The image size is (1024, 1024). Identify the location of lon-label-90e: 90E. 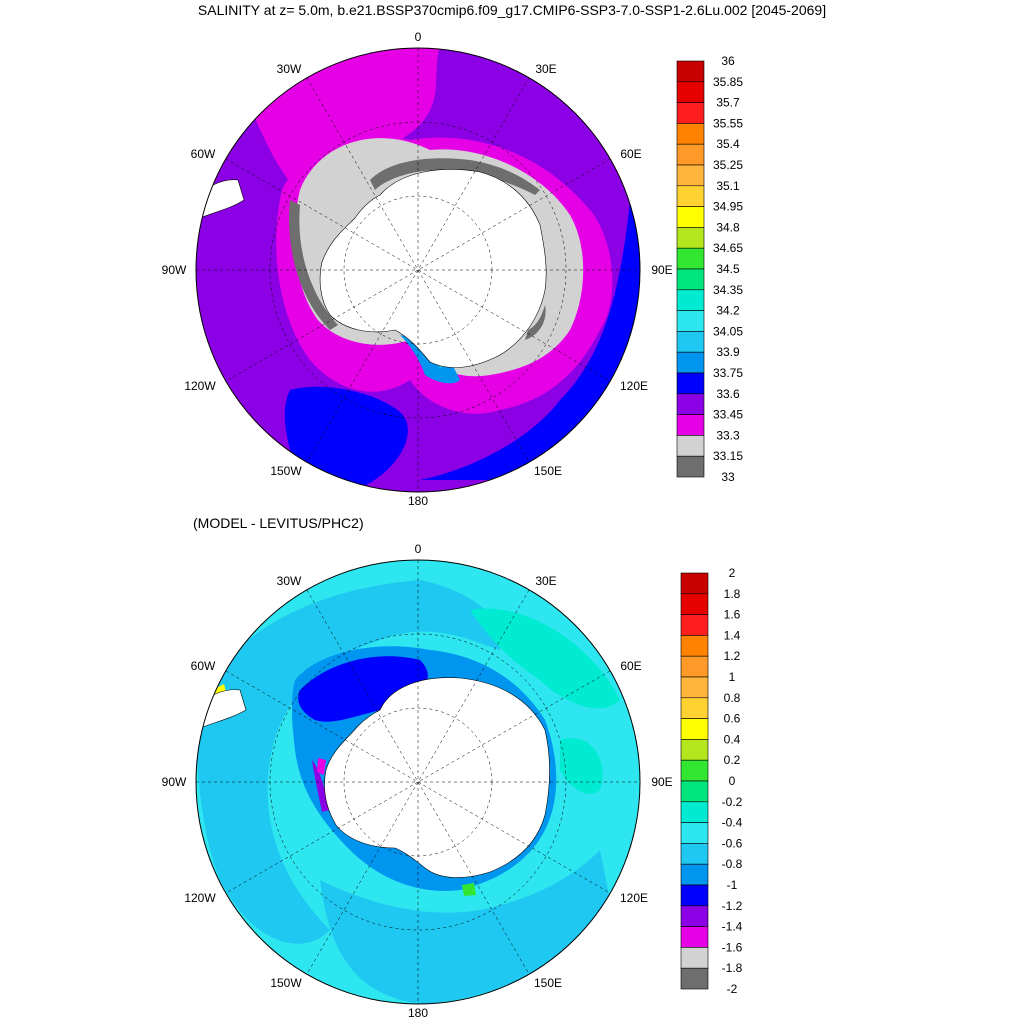
(661, 270).